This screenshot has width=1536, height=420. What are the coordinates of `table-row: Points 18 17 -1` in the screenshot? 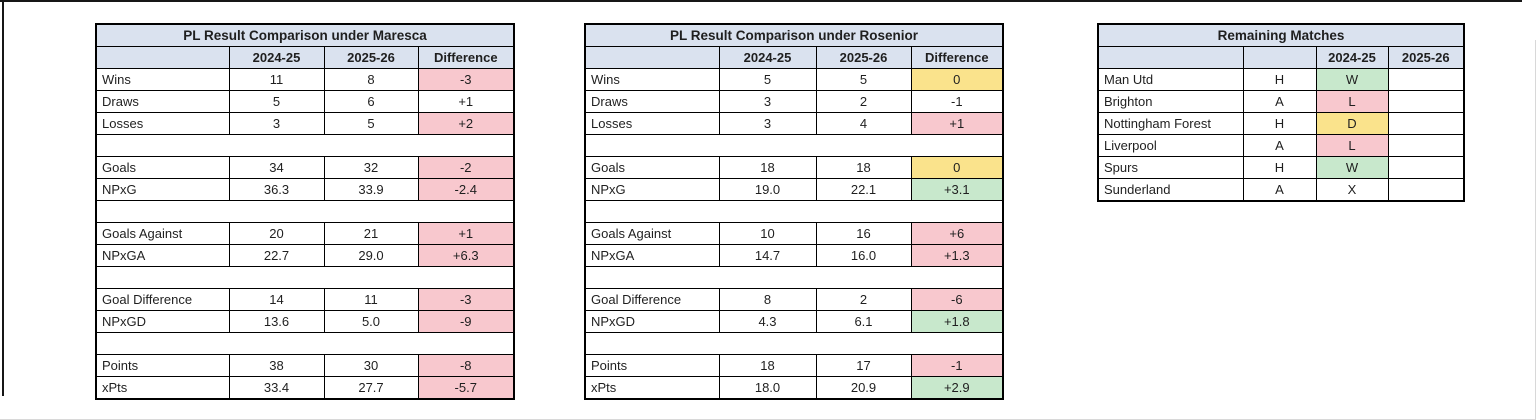 It's located at (794, 365).